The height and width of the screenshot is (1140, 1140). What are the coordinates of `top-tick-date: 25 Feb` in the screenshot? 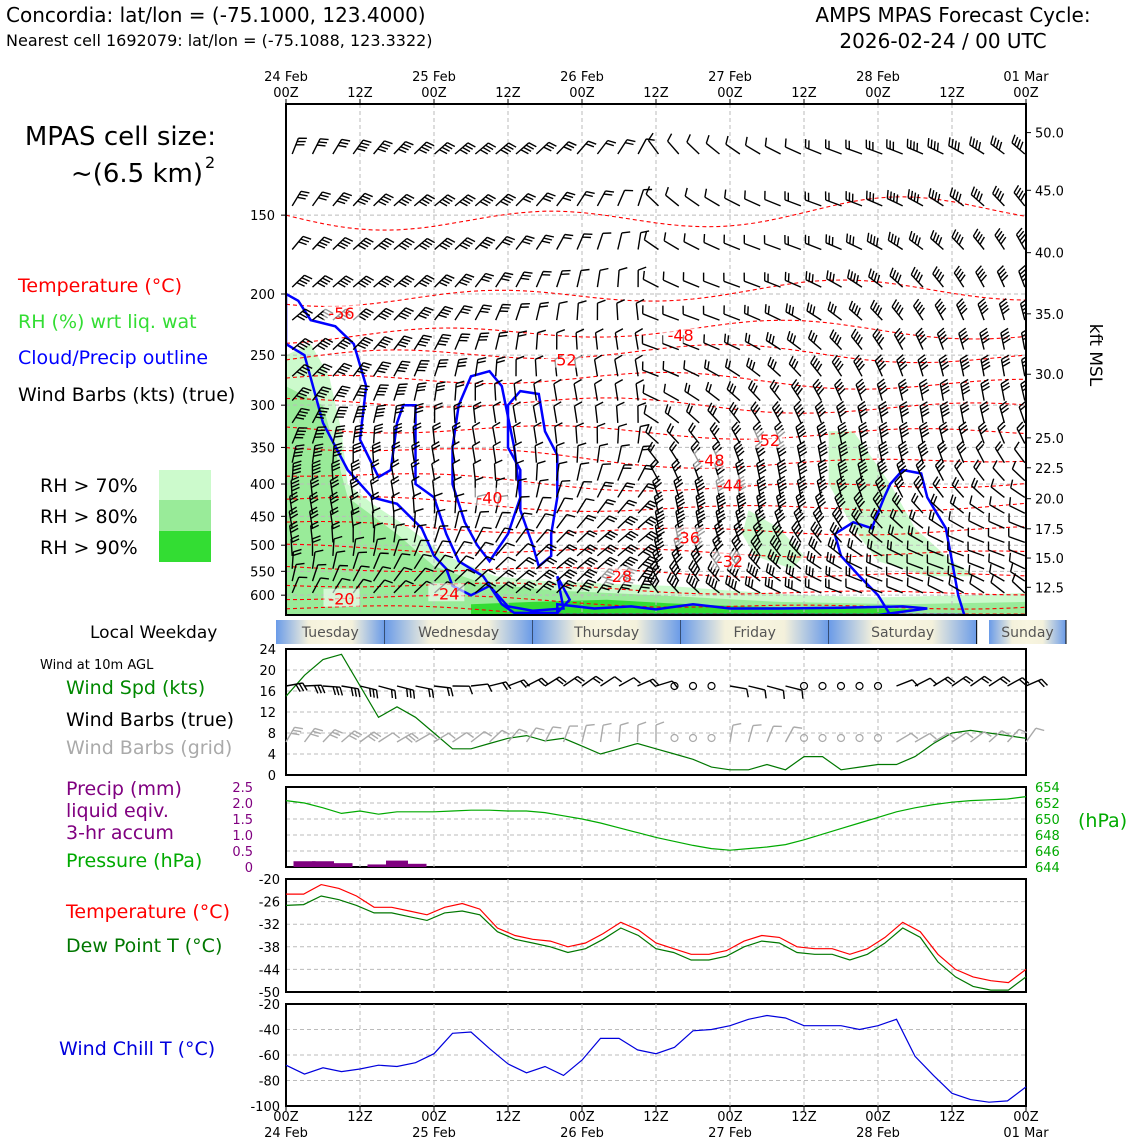 It's located at (434, 77).